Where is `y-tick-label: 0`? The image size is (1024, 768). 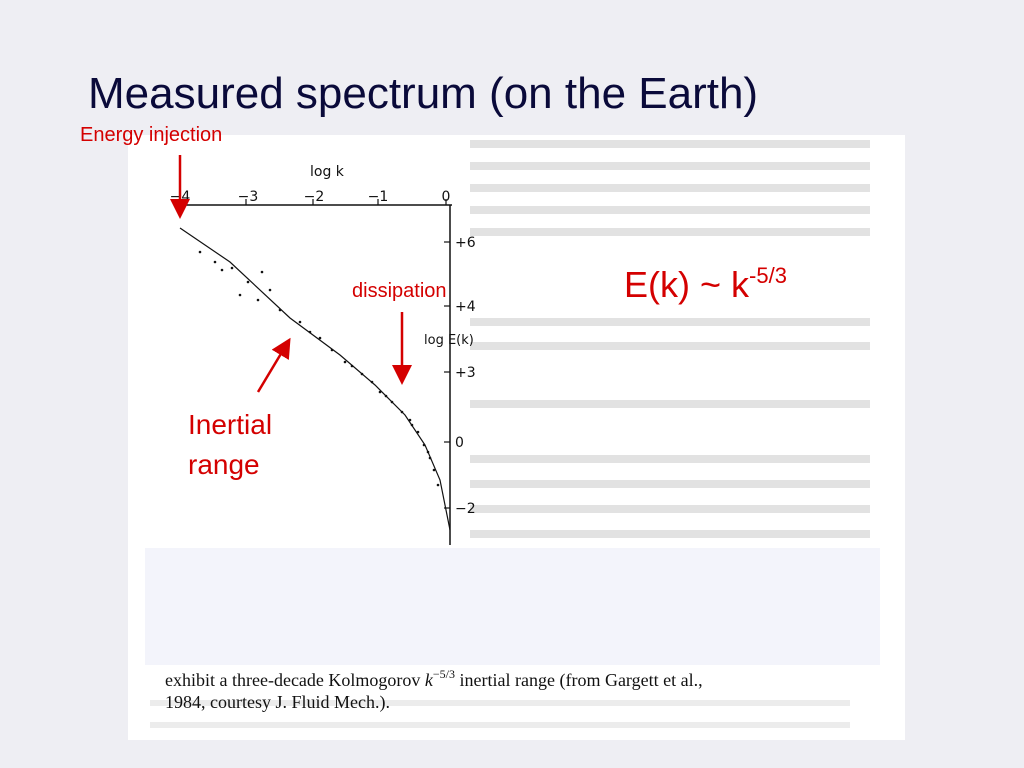
y-tick-label: 0 is located at coordinates (459, 443).